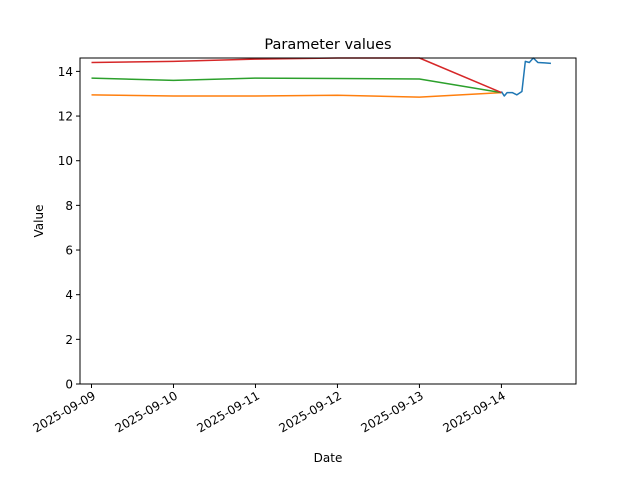 Image resolution: width=640 pixels, height=480 pixels. What do you see at coordinates (69, 295) in the screenshot?
I see `y-tick-label: 4` at bounding box center [69, 295].